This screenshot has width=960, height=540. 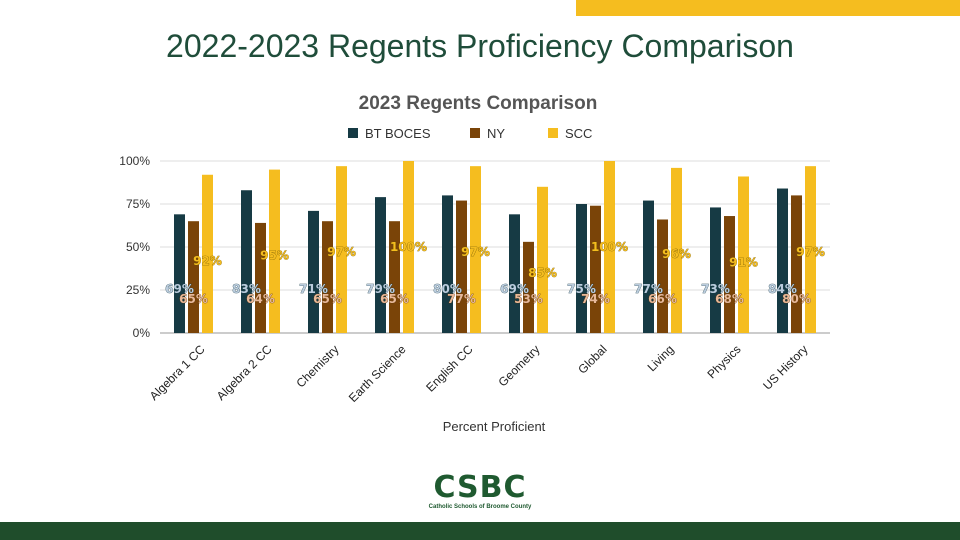 I want to click on csbc-logo: CSBC Catholic Schools of Broome County, so click(x=480, y=490).